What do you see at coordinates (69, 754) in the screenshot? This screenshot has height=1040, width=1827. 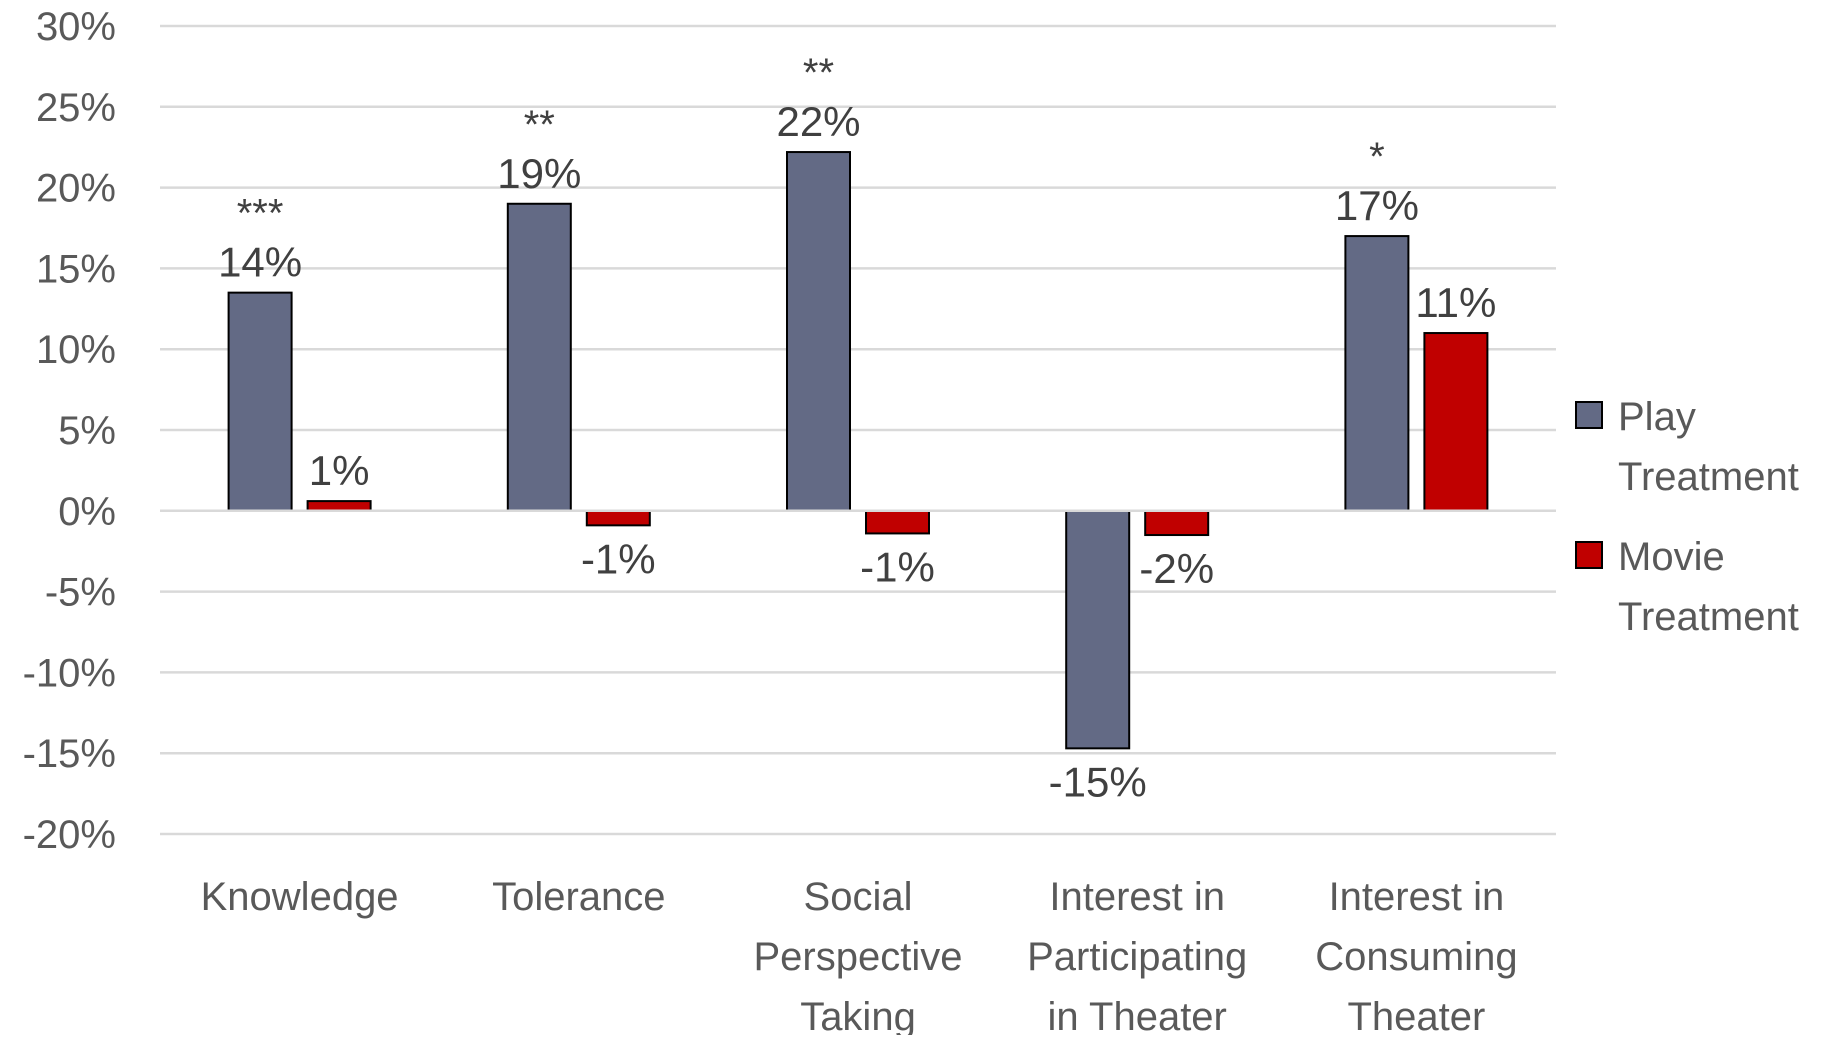 I see `y-tick-label: -15%` at bounding box center [69, 754].